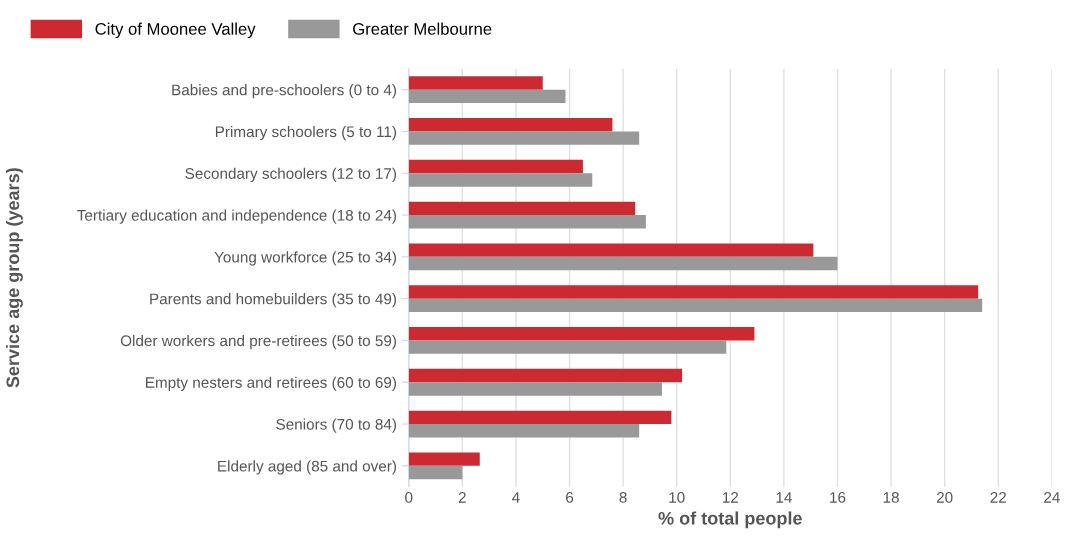 Image resolution: width=1090 pixels, height=550 pixels. What do you see at coordinates (307, 467) in the screenshot?
I see `y-tick-label: Elderly aged (85 and over)` at bounding box center [307, 467].